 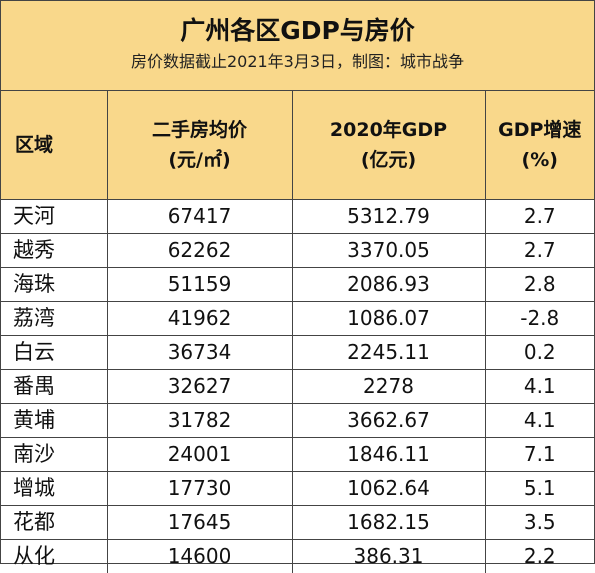 I want to click on cell-price: 51159, so click(x=199, y=285).